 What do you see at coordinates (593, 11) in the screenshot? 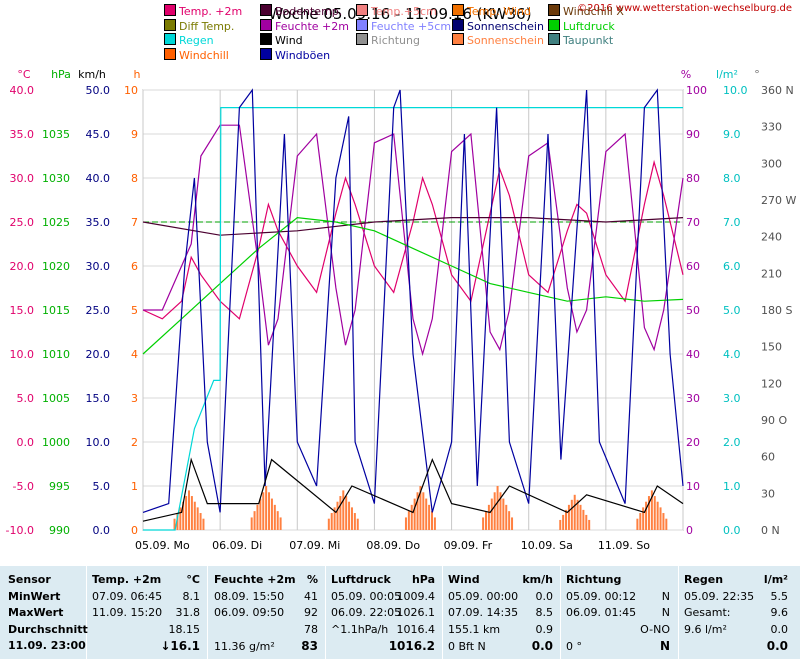
I see `legend-label: Windchill X` at bounding box center [593, 11].